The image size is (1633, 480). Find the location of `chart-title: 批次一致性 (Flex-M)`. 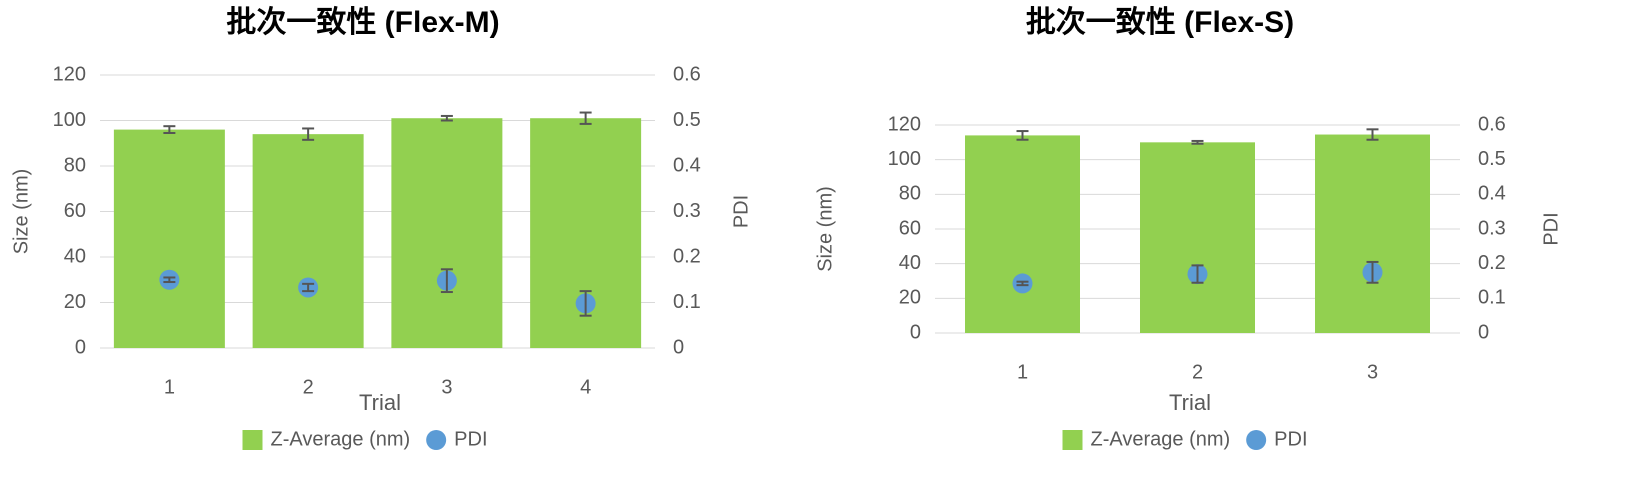

chart-title: 批次一致性 (Flex-M) is located at coordinates (362, 22).